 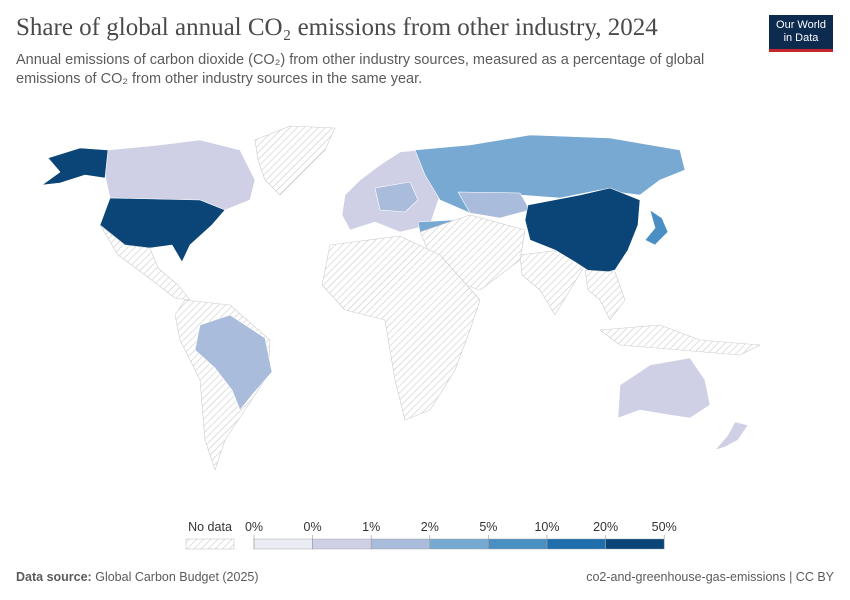 What do you see at coordinates (145, 262) in the screenshot?
I see `mexico` at bounding box center [145, 262].